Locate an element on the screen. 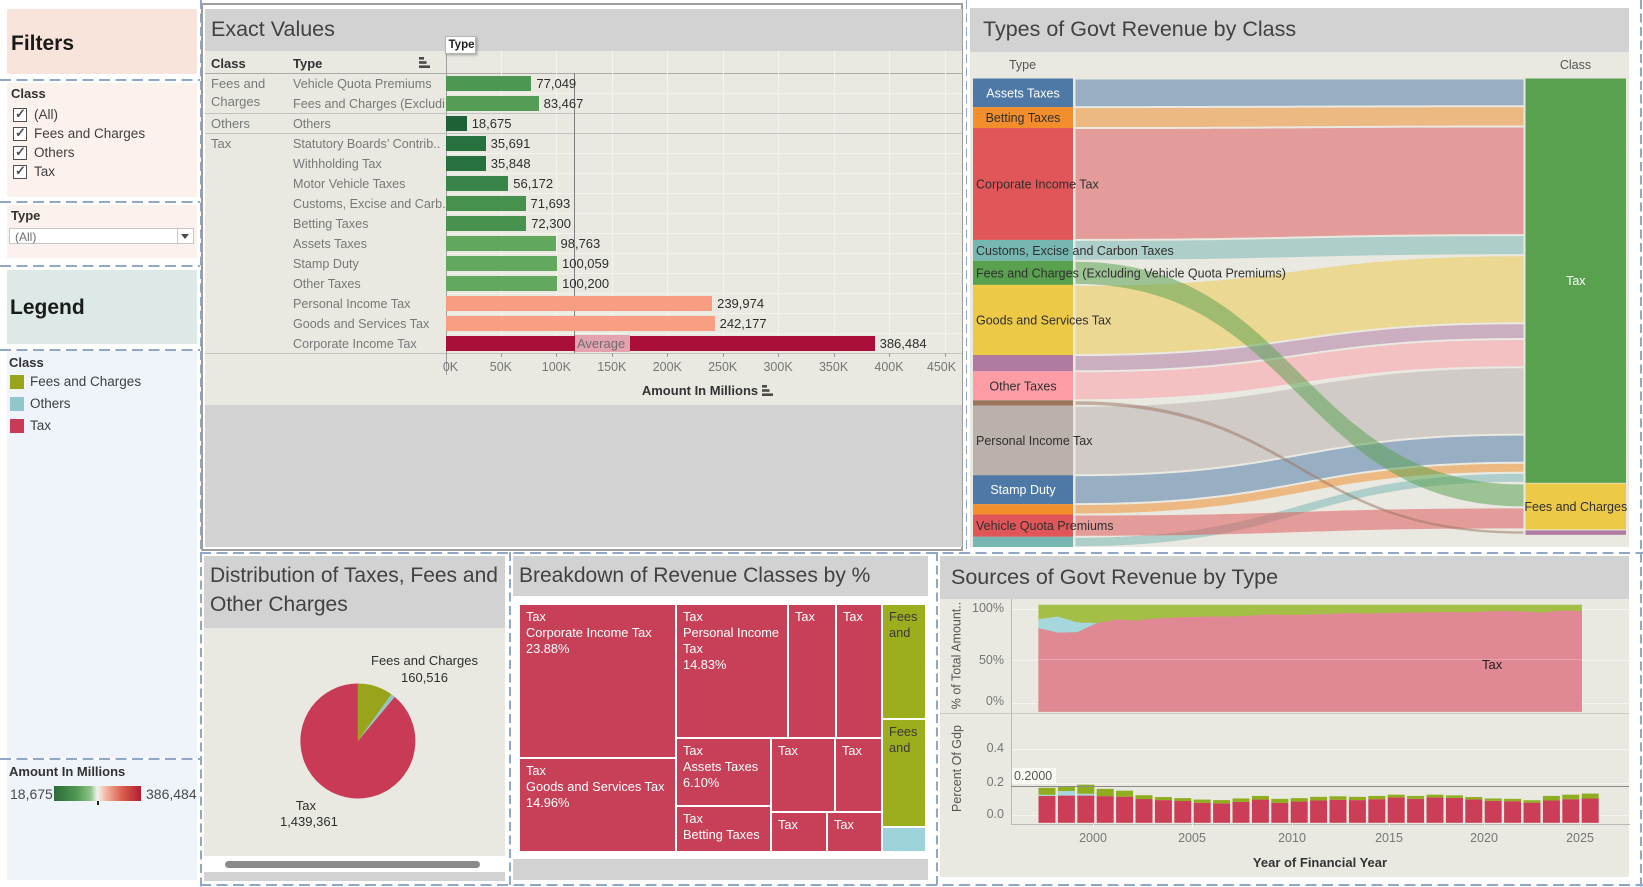 The height and width of the screenshot is (887, 1643). svg-text: Betting Taxes is located at coordinates (1023, 118).